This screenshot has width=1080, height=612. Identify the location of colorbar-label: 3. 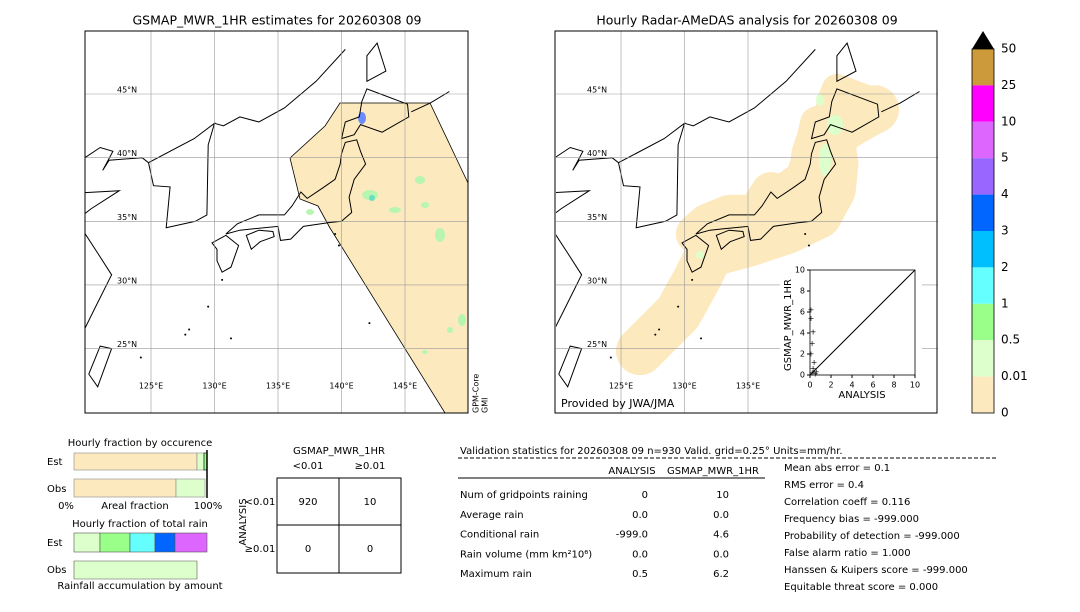
(1005, 231).